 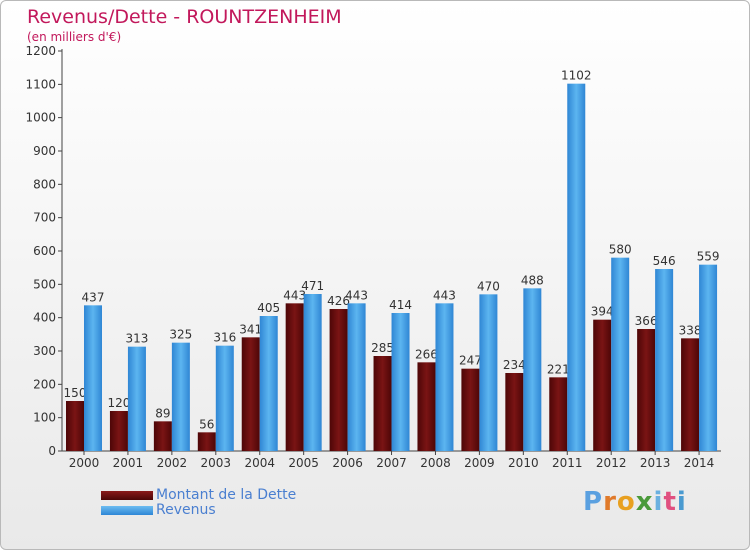 What do you see at coordinates (303, 463) in the screenshot?
I see `x-tick-label: 2005` at bounding box center [303, 463].